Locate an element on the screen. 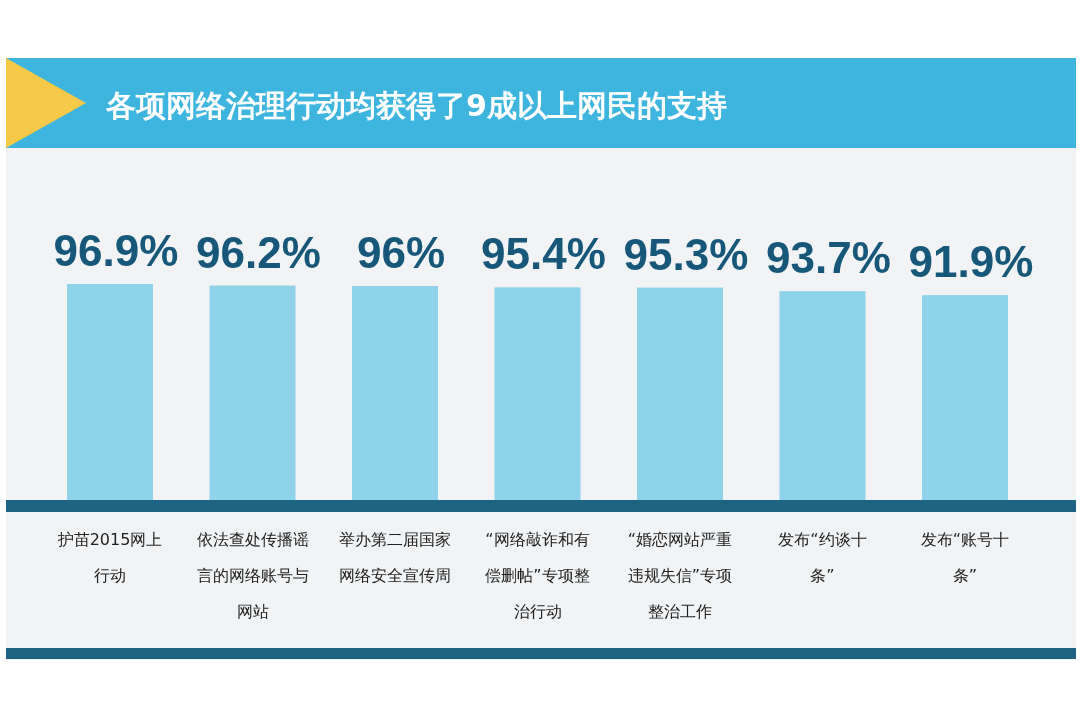  x-tick-label: 护苗2015网上行动 is located at coordinates (110, 558).